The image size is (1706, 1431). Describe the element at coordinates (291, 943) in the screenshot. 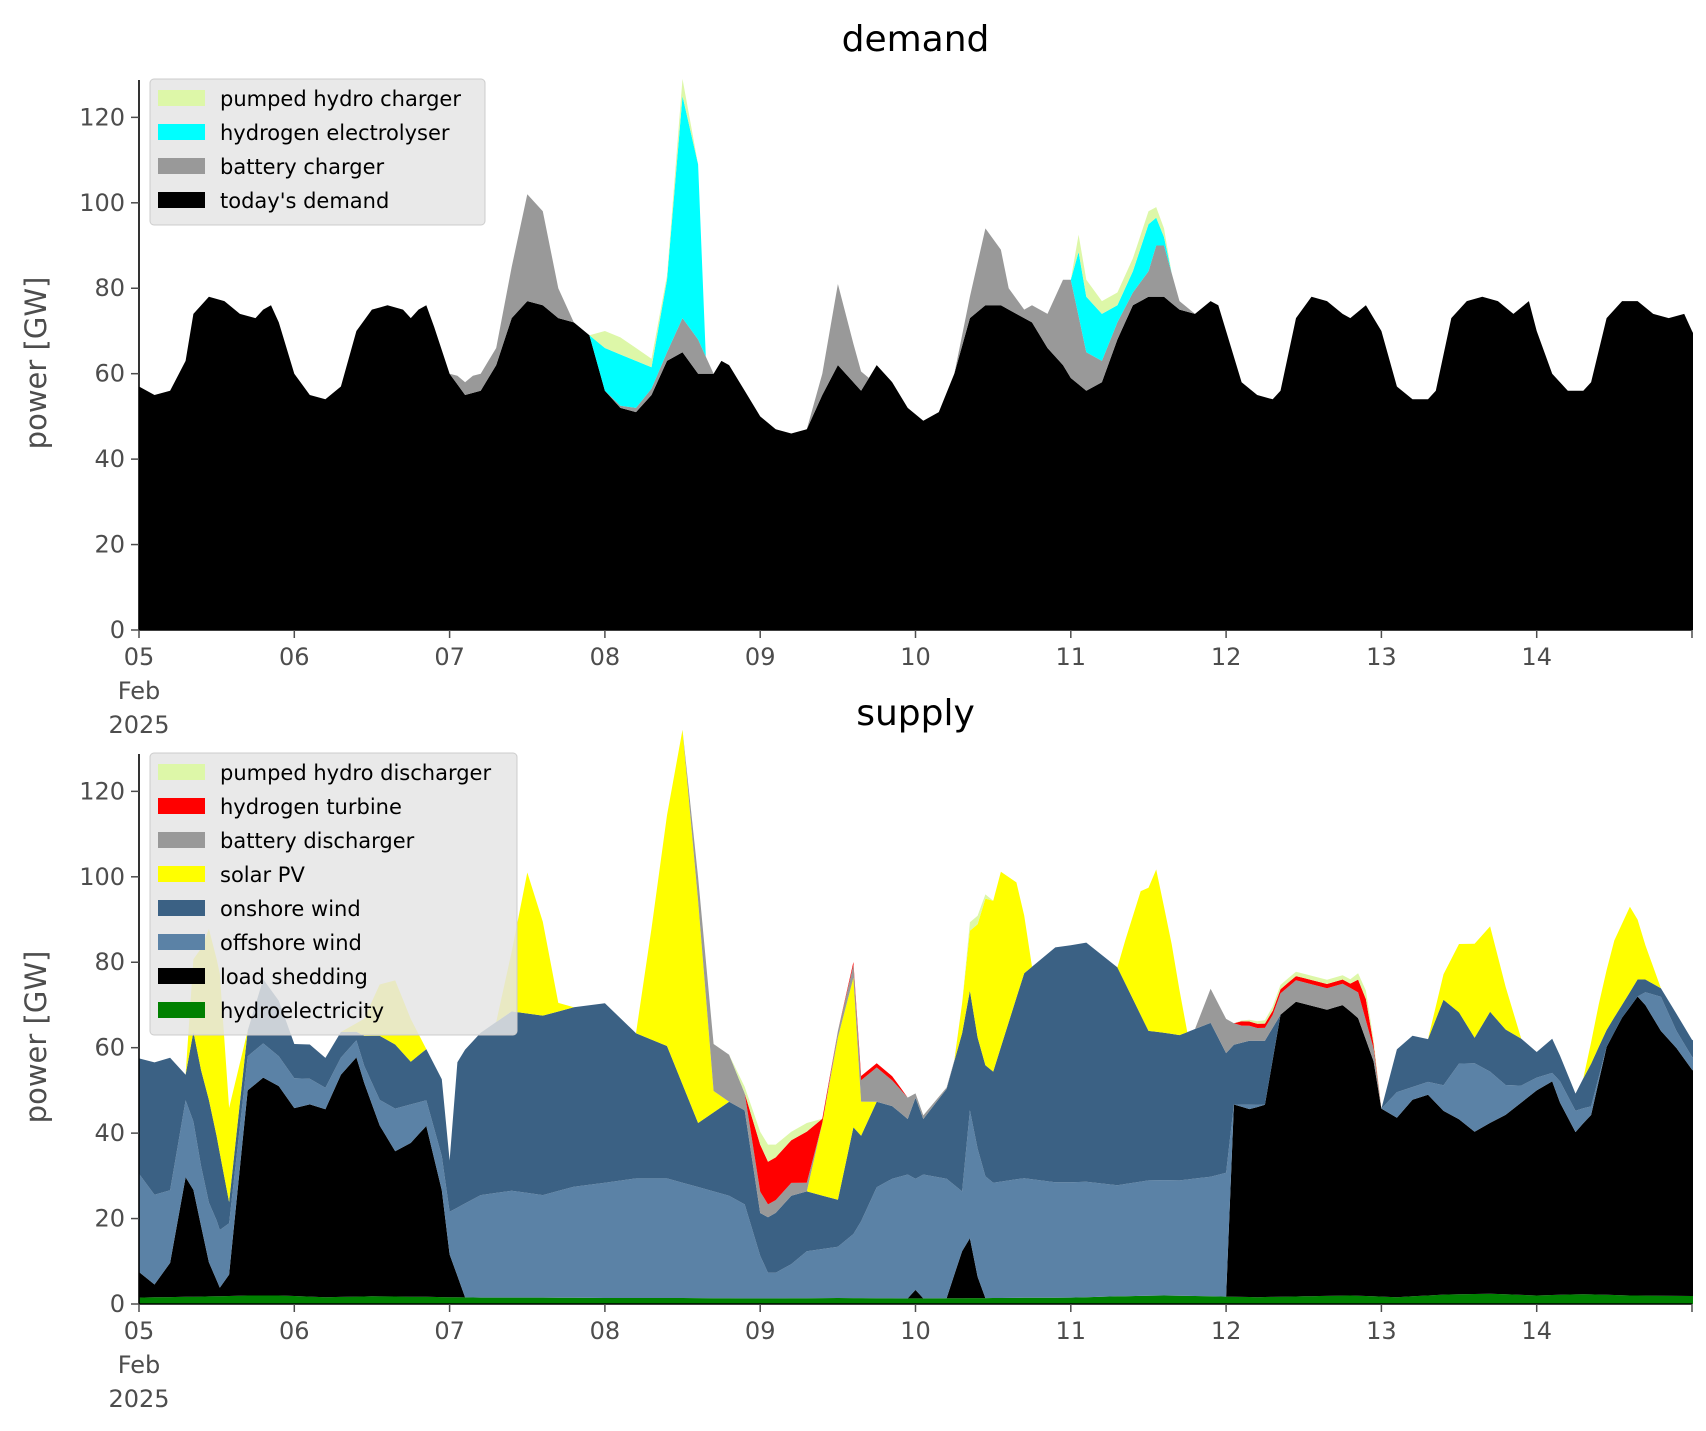

I see `legend-label: offshore wind` at that location.